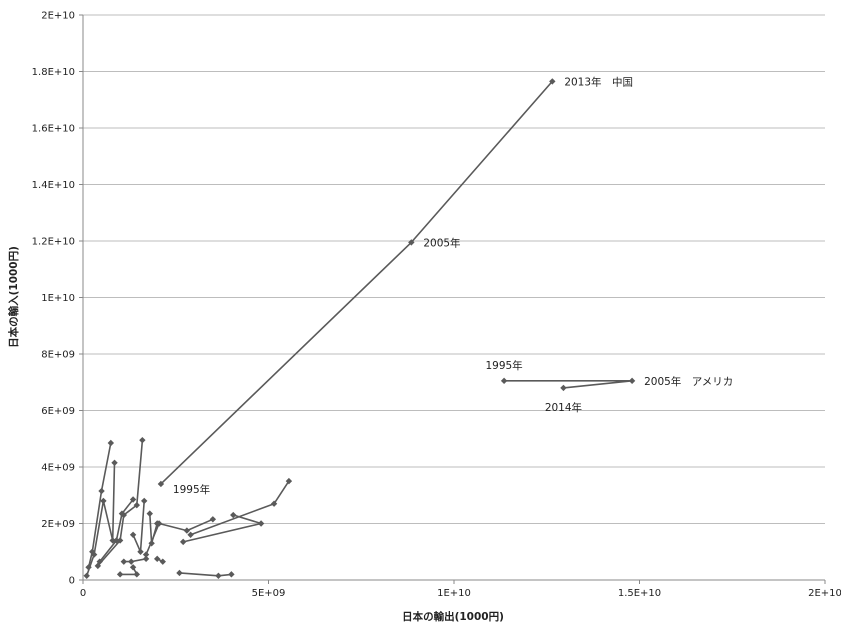 This screenshot has height=624, width=841. I want to click on y-tick-label: 2E+10, so click(58, 16).